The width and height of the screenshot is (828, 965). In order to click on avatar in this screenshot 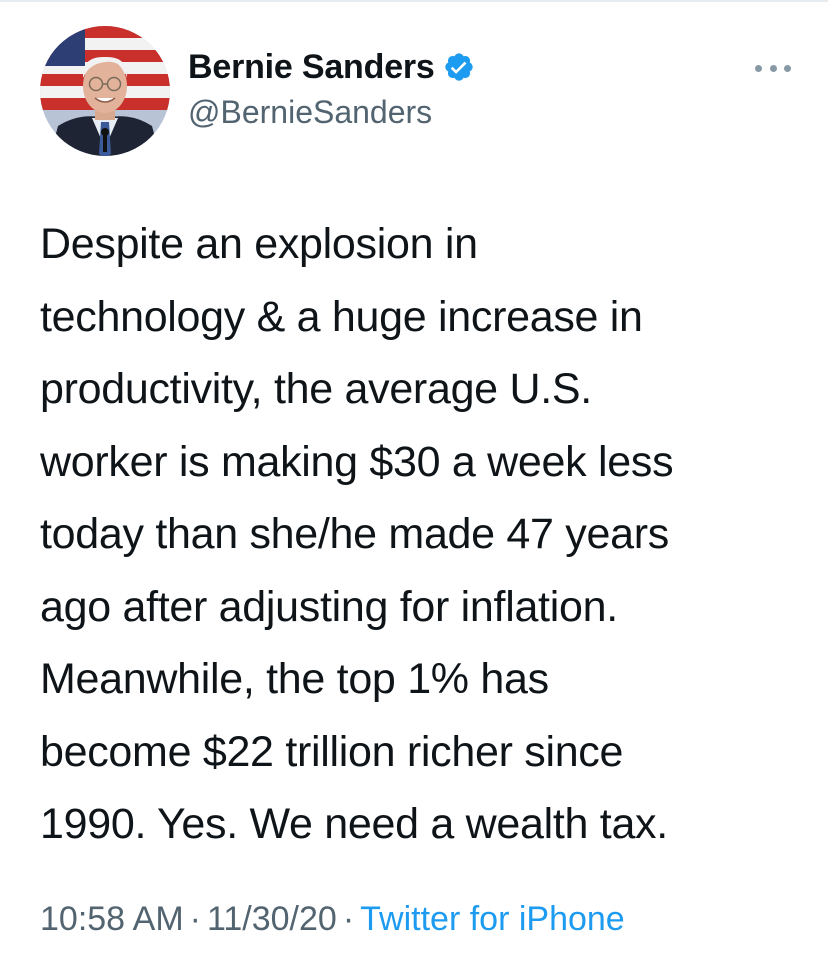, I will do `click(105, 91)`.